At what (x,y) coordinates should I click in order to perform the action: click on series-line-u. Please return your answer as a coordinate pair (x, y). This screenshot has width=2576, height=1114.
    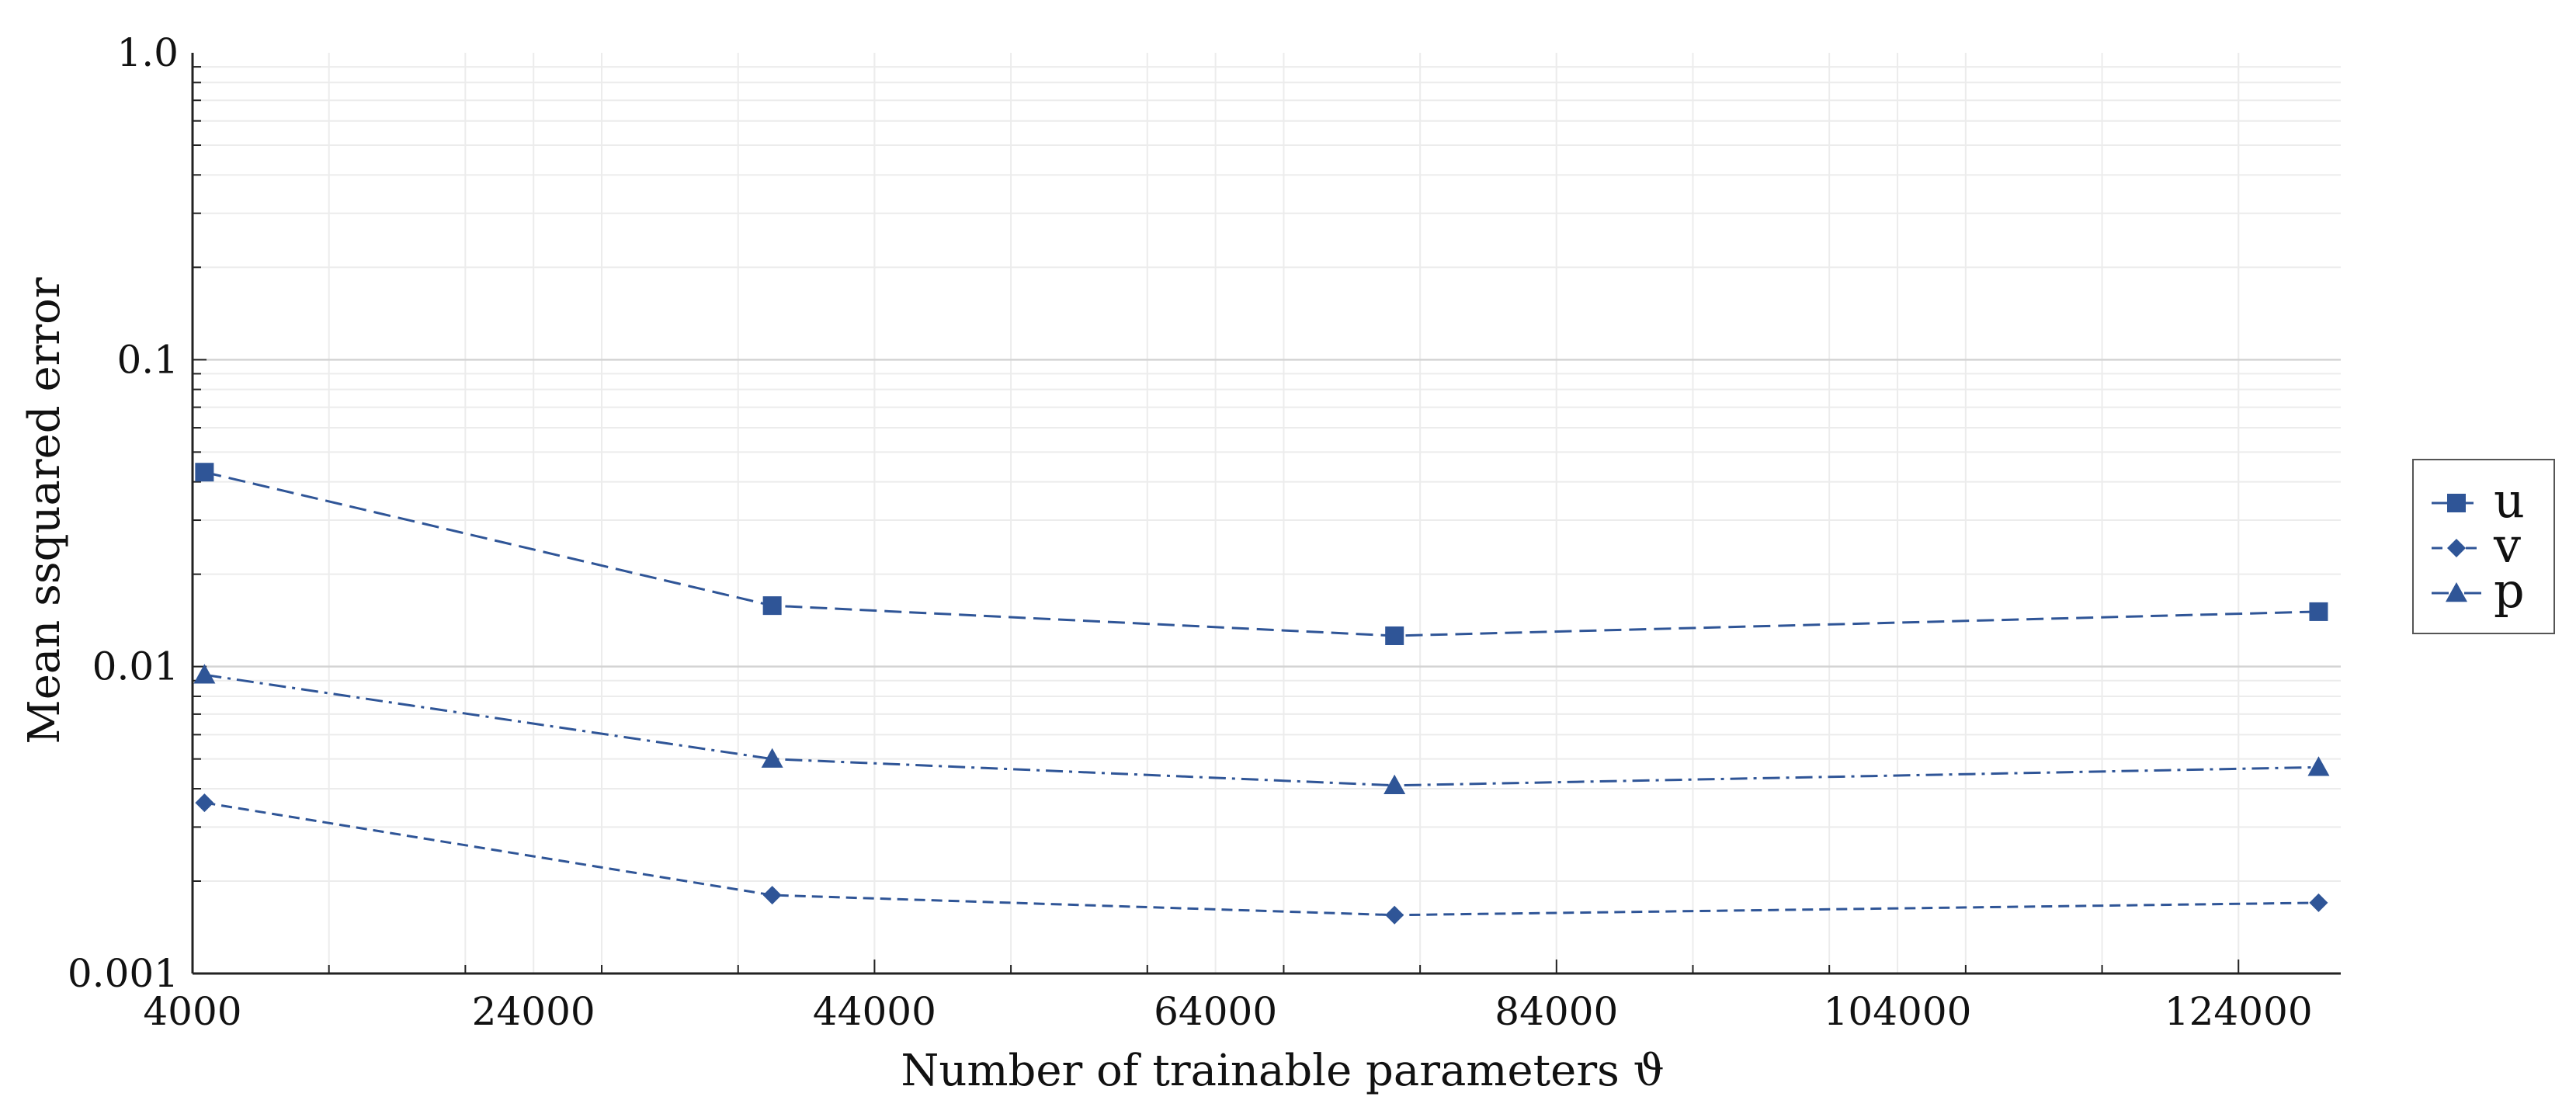
    Looking at the image, I should click on (1261, 553).